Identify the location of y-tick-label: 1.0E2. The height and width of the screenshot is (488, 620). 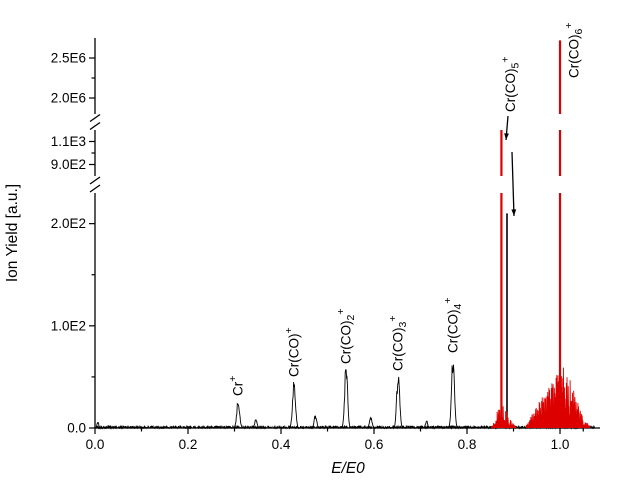
(68, 325).